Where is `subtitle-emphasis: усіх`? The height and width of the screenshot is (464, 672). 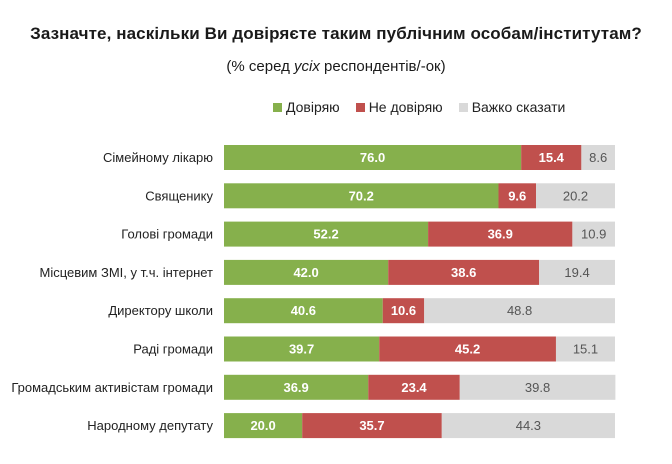
subtitle-emphasis: усіх is located at coordinates (307, 66).